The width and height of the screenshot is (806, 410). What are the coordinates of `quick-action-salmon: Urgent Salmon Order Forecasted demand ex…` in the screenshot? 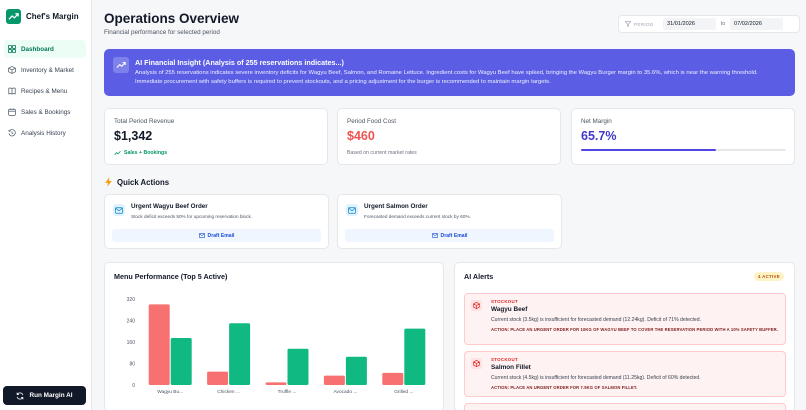 It's located at (449, 221).